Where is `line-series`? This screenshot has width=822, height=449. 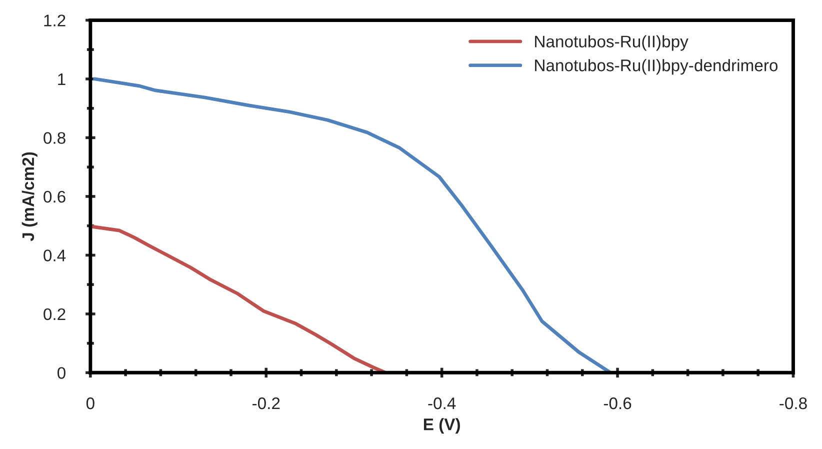
line-series is located at coordinates (239, 298).